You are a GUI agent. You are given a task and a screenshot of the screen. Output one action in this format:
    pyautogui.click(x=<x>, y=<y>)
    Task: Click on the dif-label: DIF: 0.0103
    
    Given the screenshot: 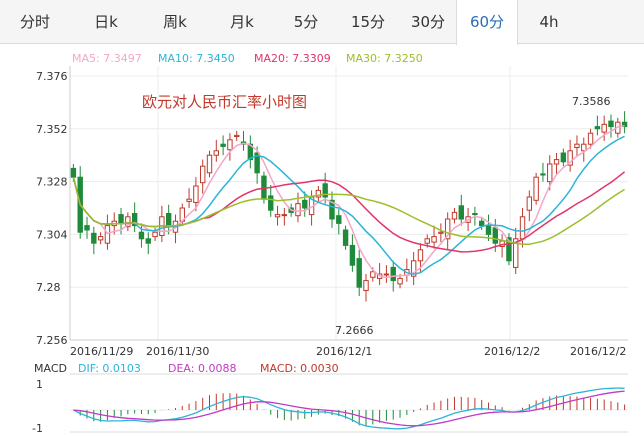 What is the action you would take?
    pyautogui.click(x=109, y=368)
    